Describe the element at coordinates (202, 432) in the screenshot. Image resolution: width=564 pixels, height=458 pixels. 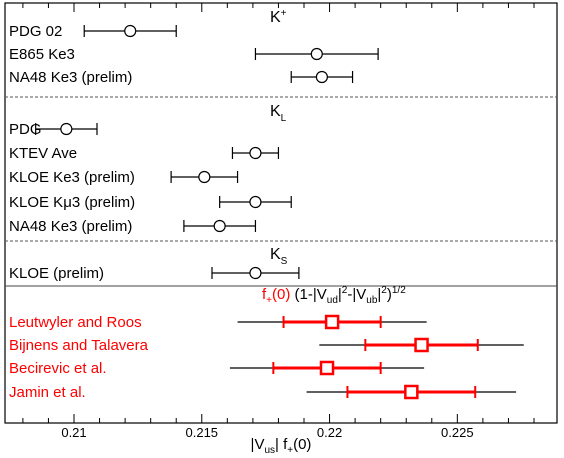
I see `x-tick-label: 0.215` at that location.